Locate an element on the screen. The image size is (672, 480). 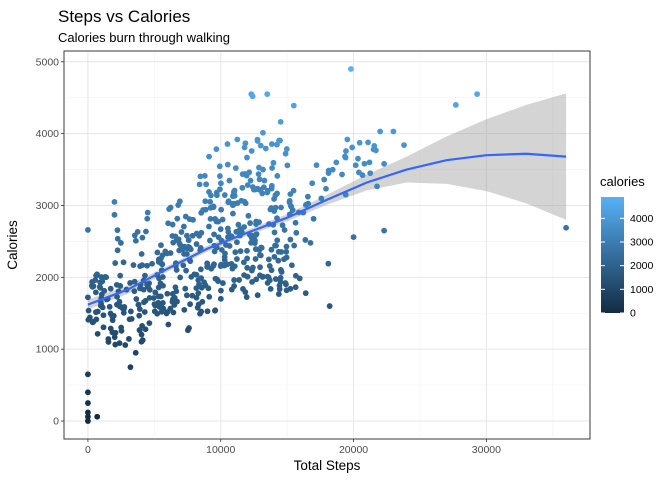
y-tick-label: 0 is located at coordinates (56, 422).